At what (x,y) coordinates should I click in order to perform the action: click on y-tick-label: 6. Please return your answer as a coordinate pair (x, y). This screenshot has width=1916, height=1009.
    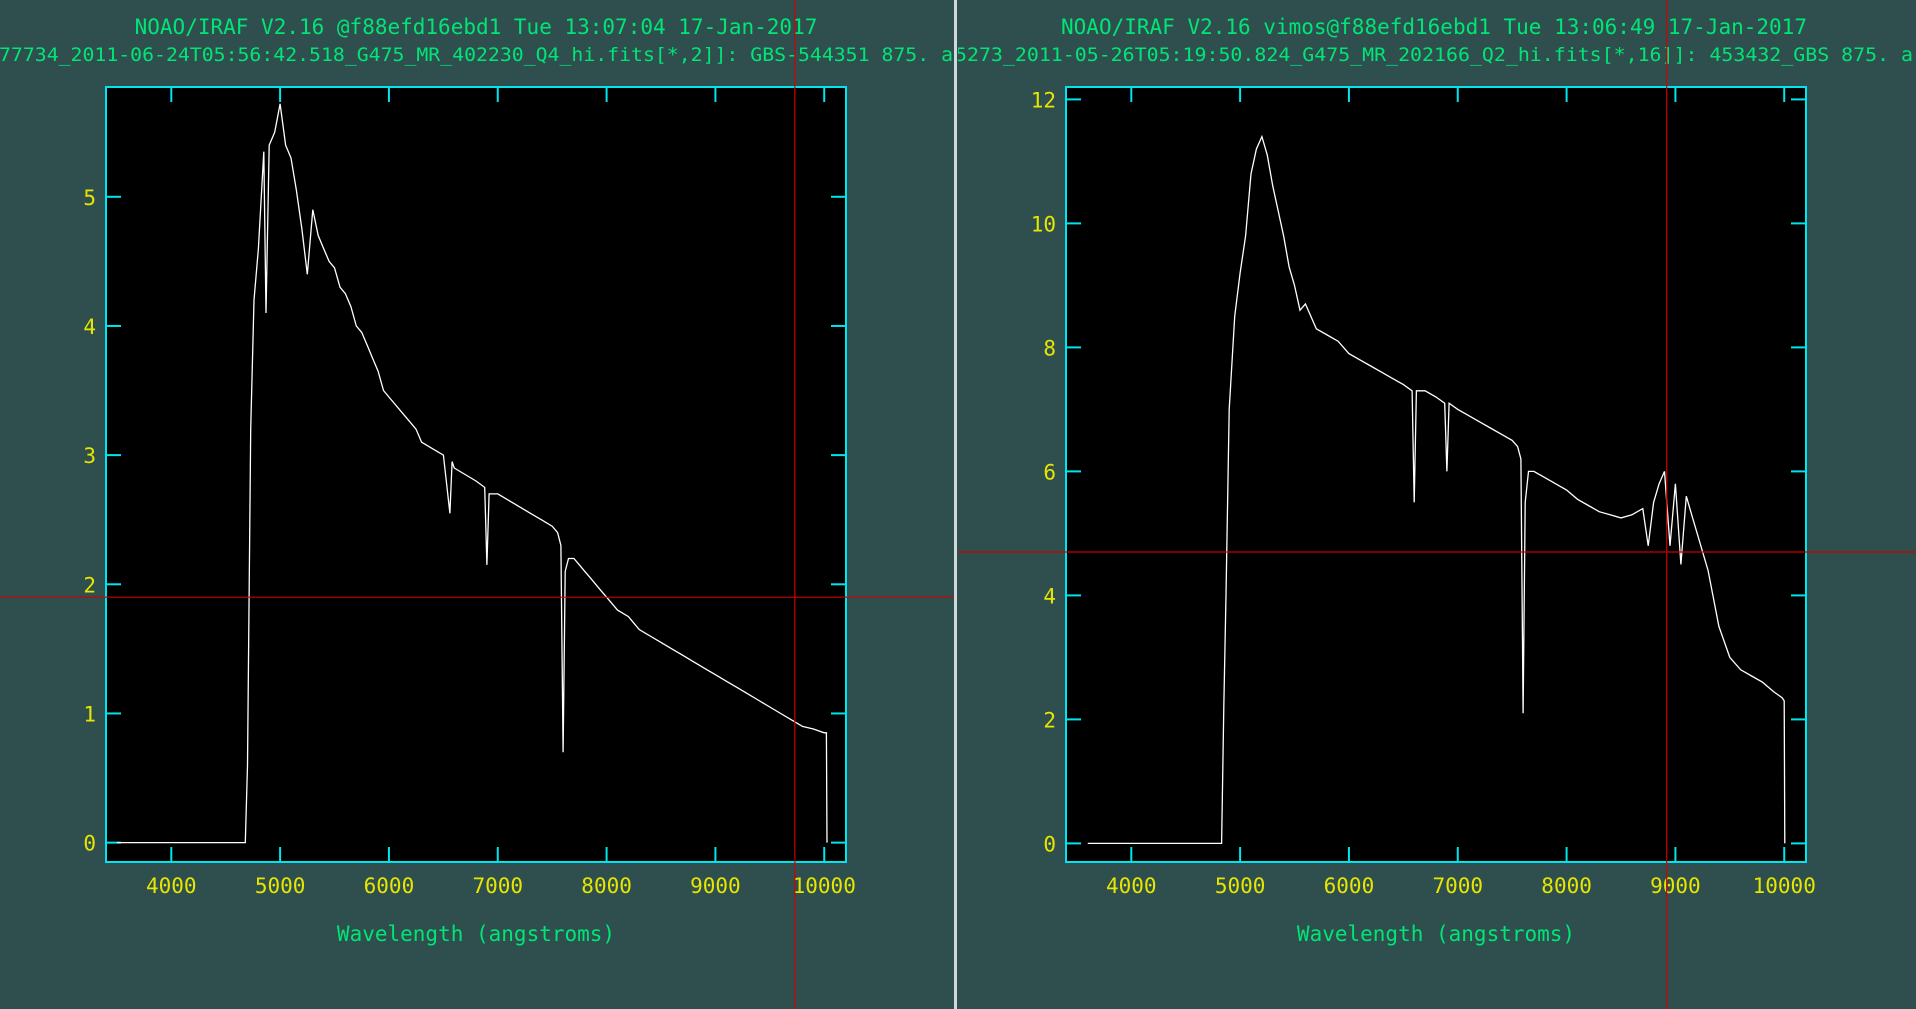
    Looking at the image, I should click on (1049, 472).